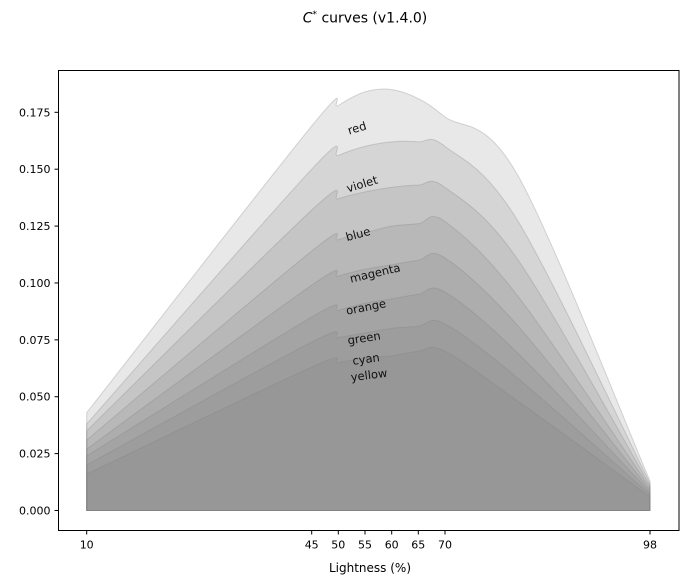 The image size is (689, 585). I want to click on x-tick-label: 98, so click(650, 545).